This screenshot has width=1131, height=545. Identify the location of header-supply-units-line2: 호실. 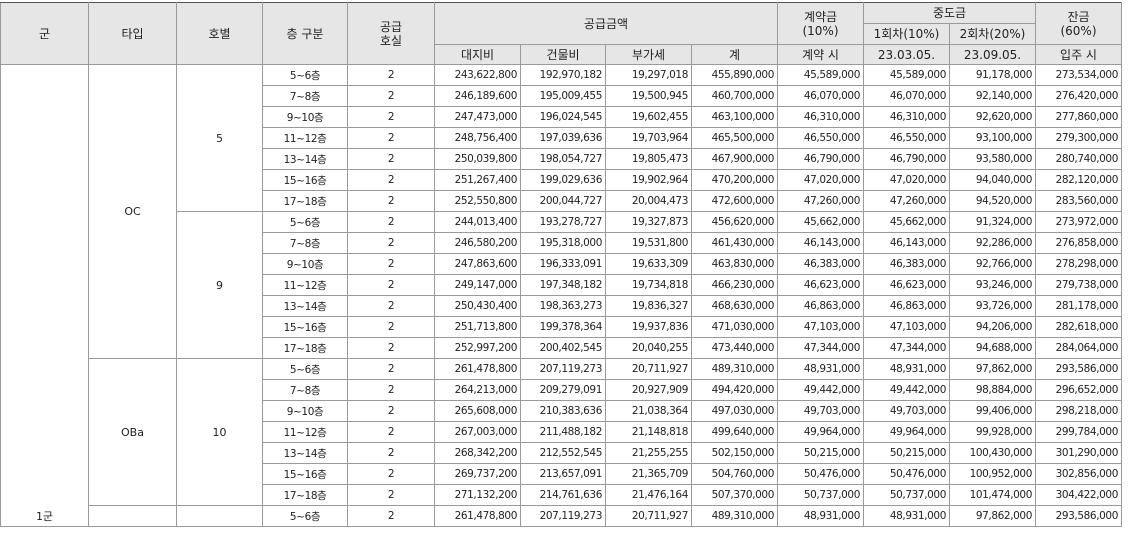
(391, 40).